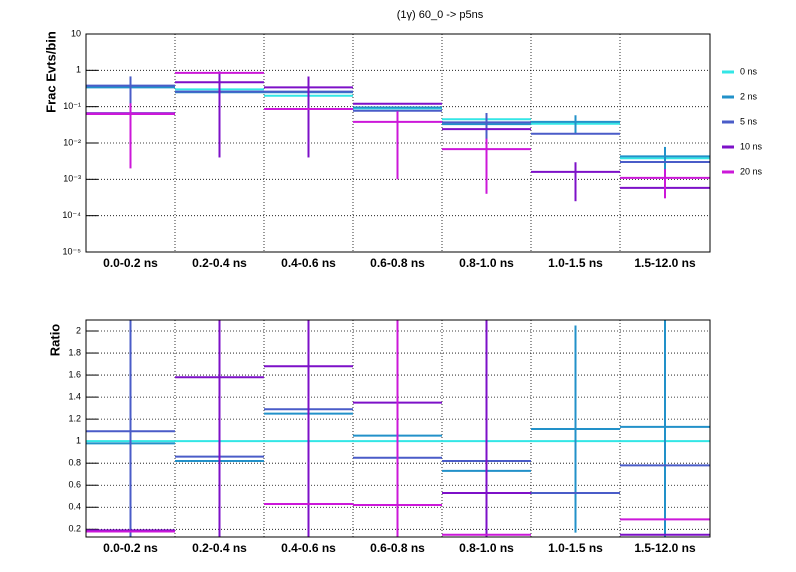  What do you see at coordinates (751, 171) in the screenshot?
I see `legend-label: 20 ns` at bounding box center [751, 171].